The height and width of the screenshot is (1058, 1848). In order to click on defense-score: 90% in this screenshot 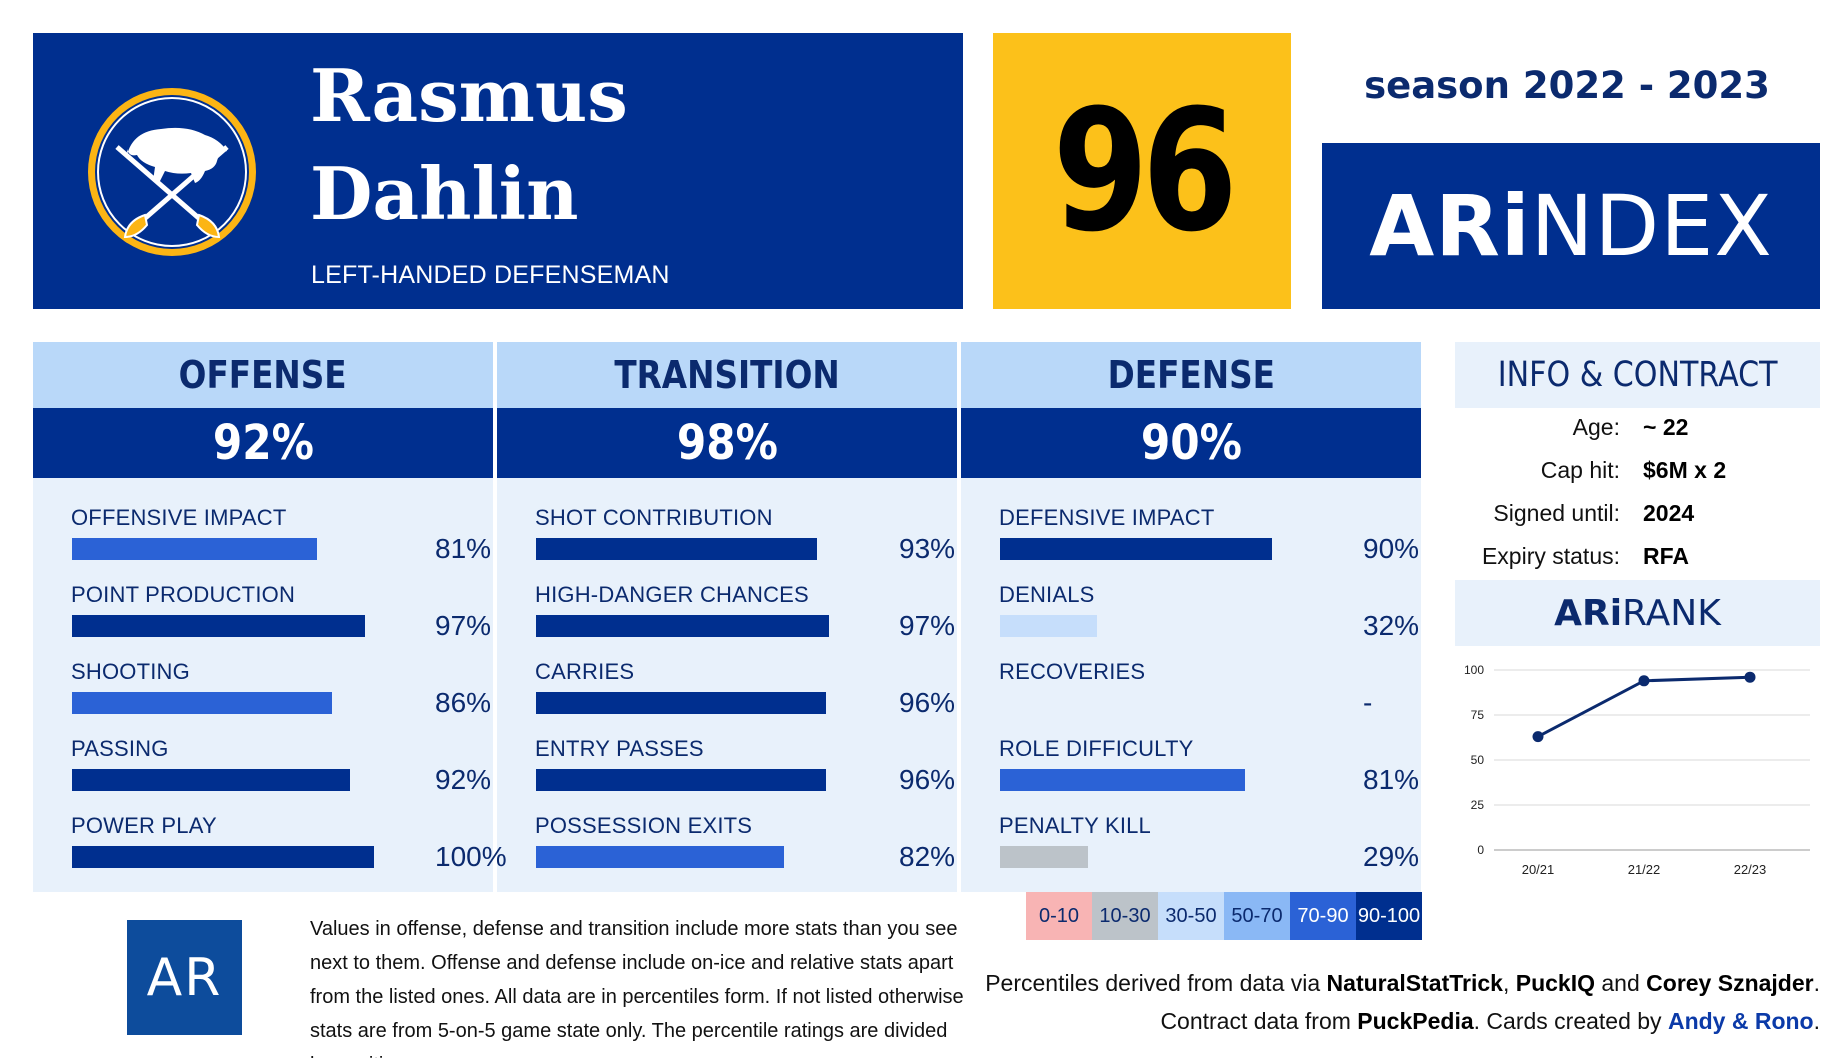, I will do `click(1191, 443)`.